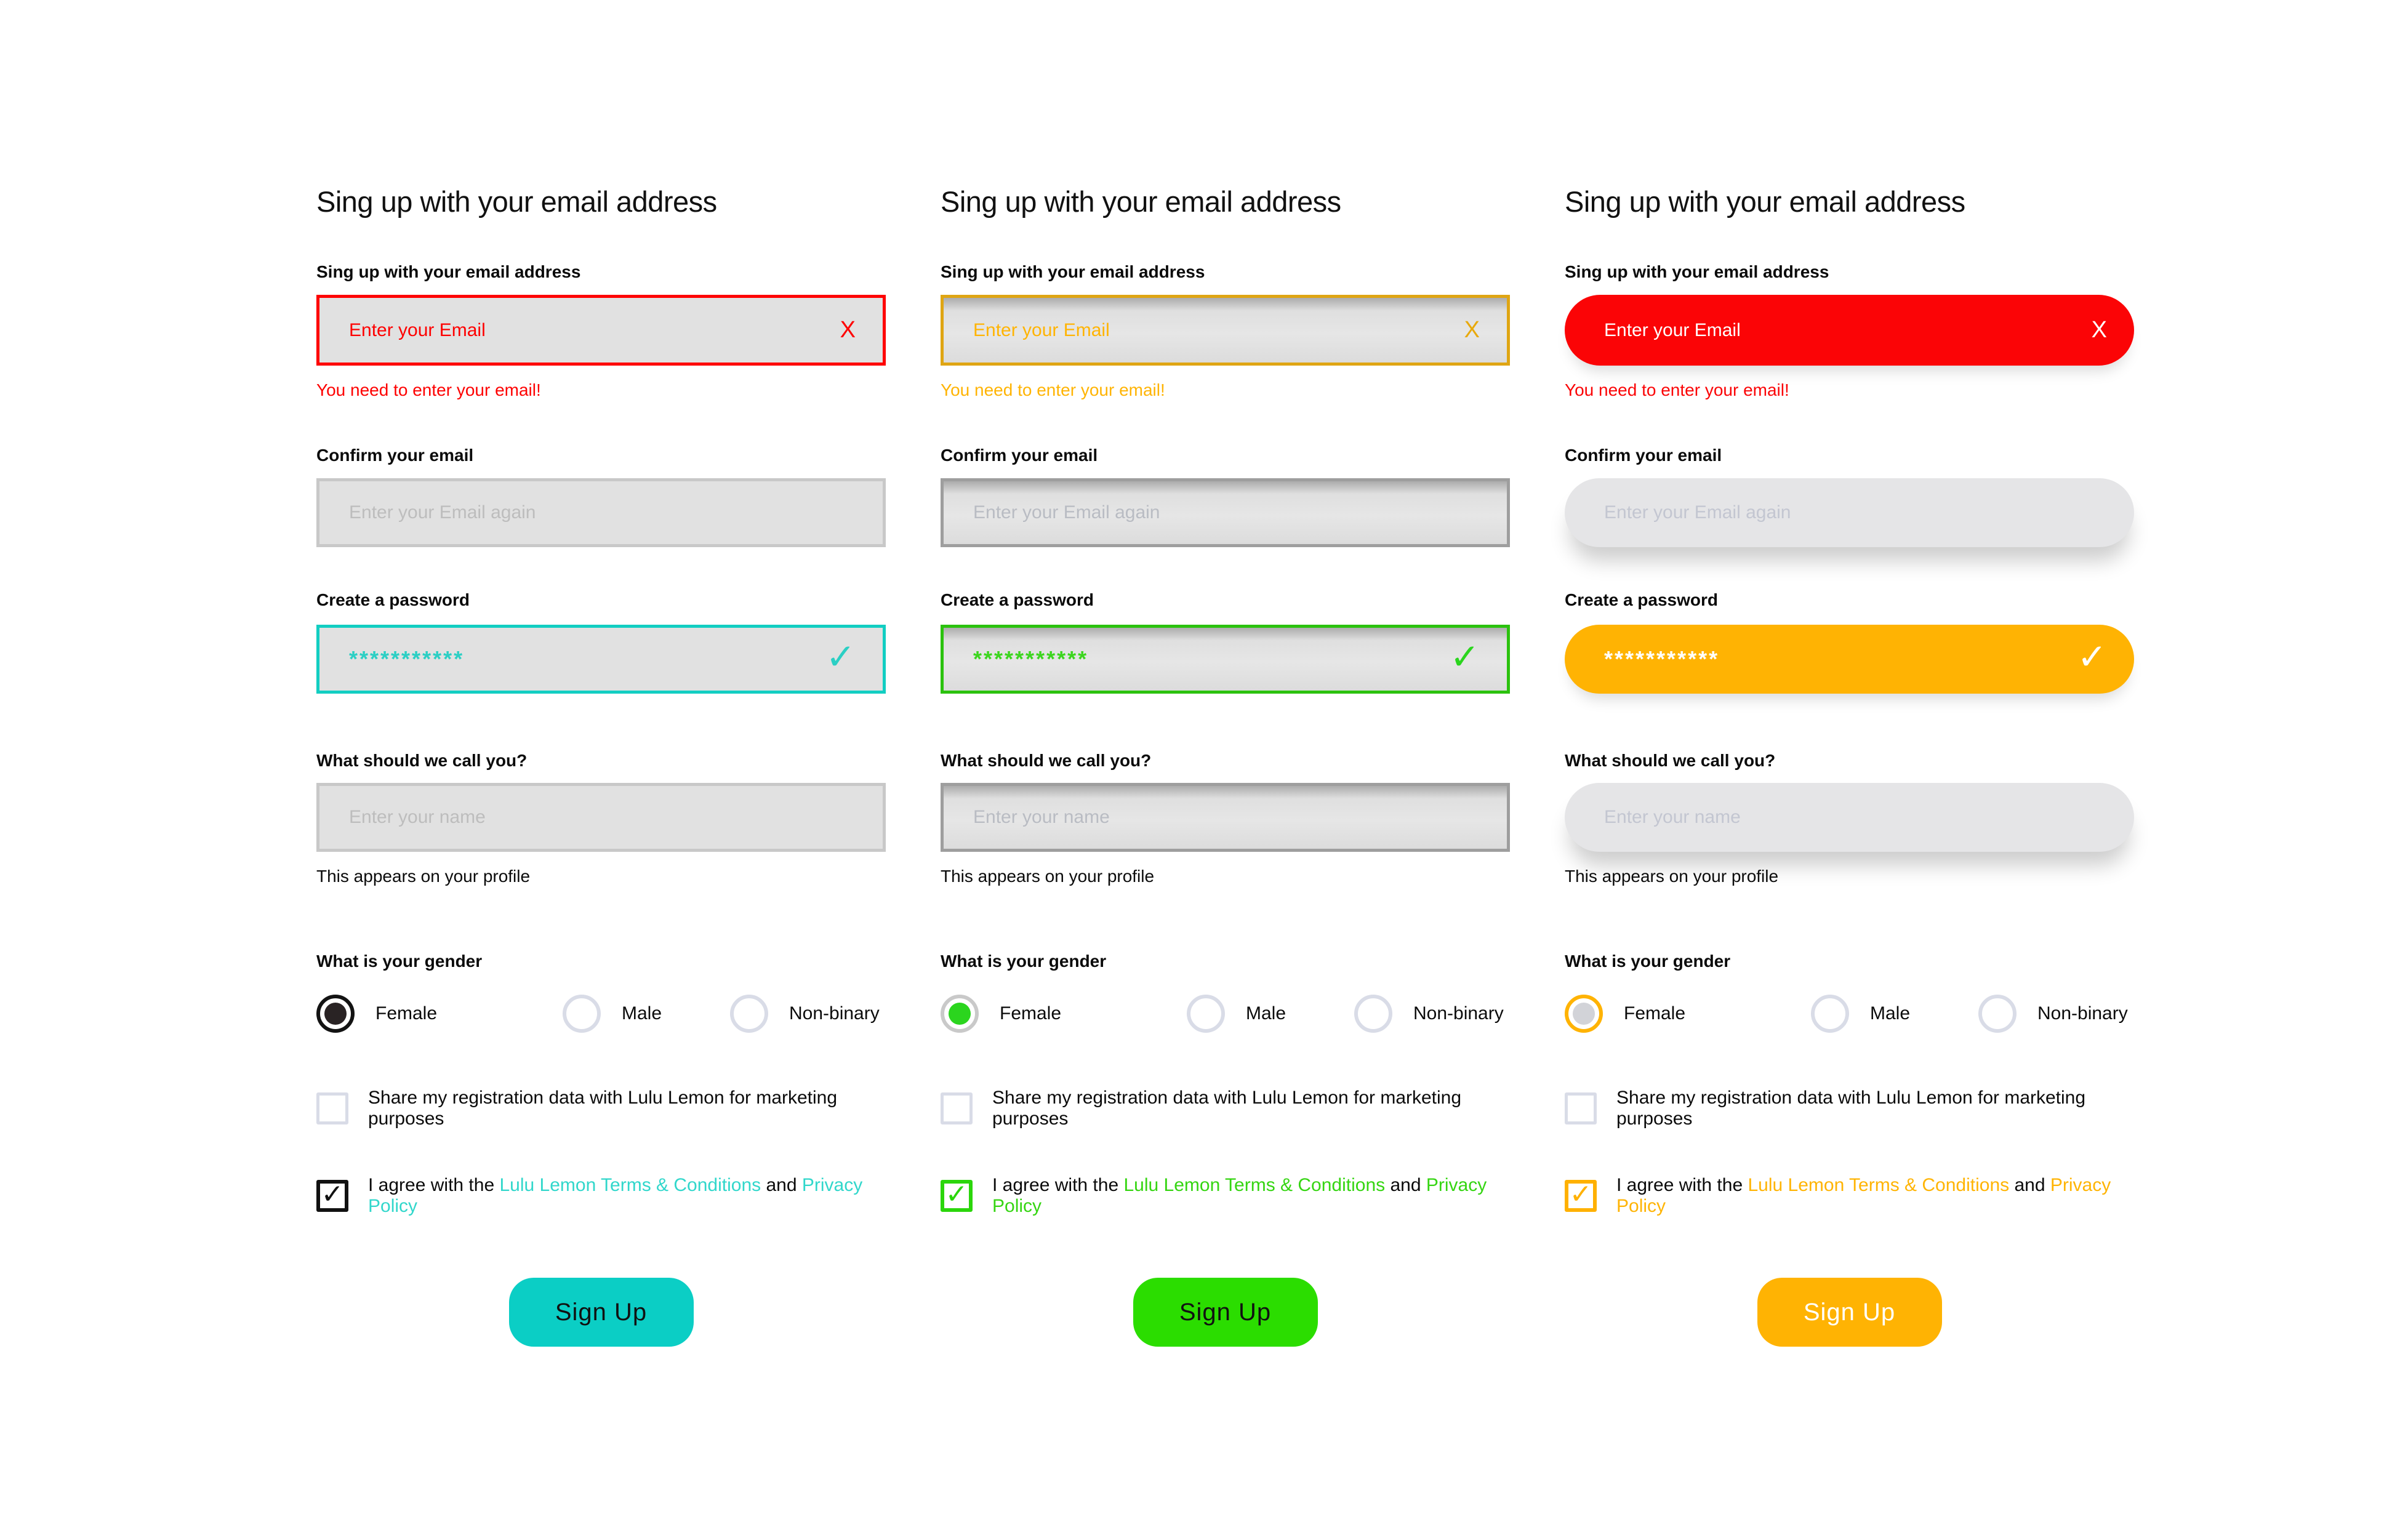 The width and height of the screenshot is (2408, 1519). What do you see at coordinates (2082, 1014) in the screenshot?
I see `gender-option-label: Non-binary` at bounding box center [2082, 1014].